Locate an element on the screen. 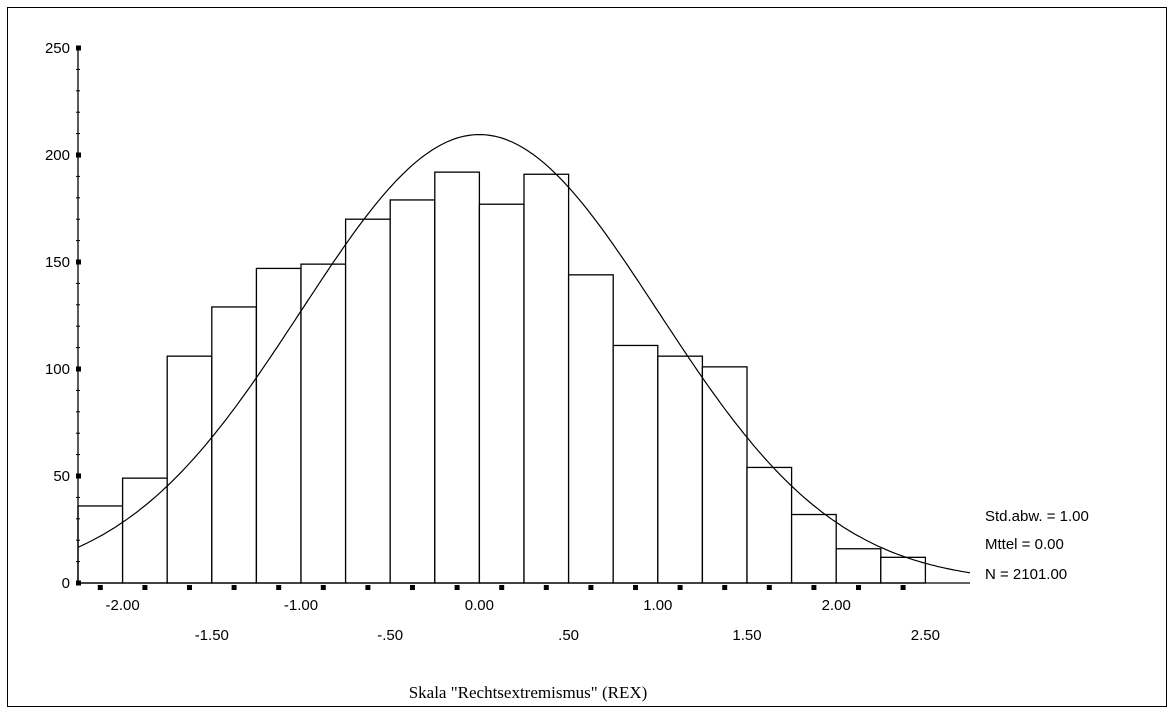 The width and height of the screenshot is (1176, 711). stat-n: N = 2101.00 is located at coordinates (1026, 574).